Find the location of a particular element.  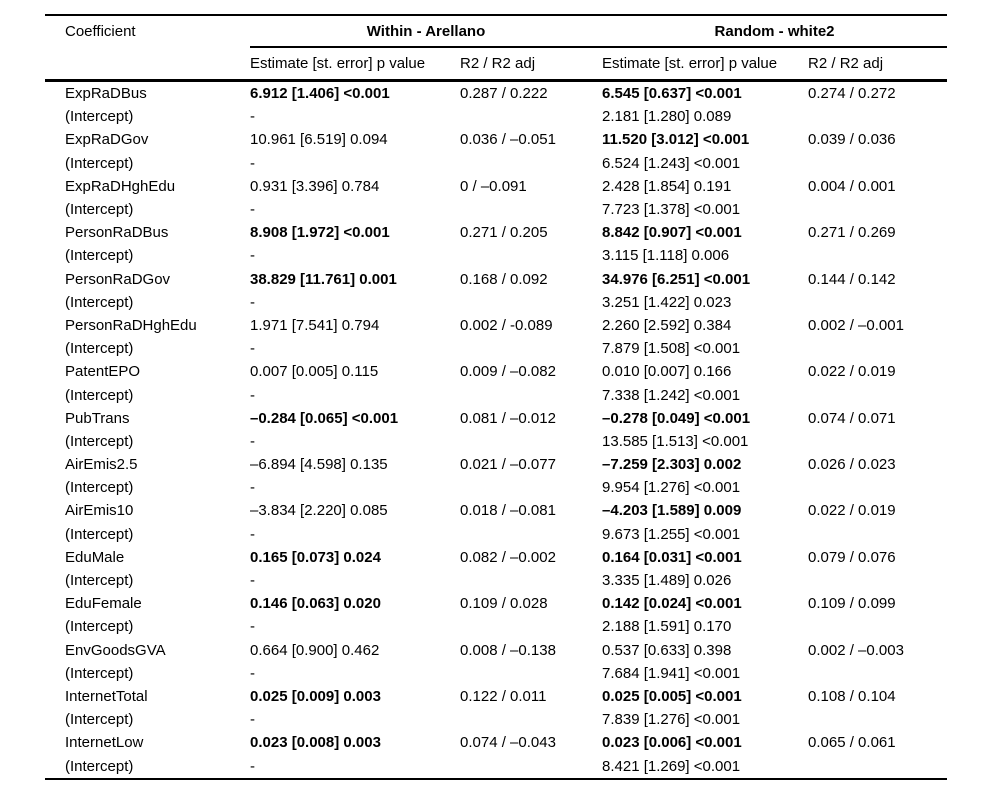

random-r2-cell: 0.274 / 0.272 is located at coordinates (852, 94).